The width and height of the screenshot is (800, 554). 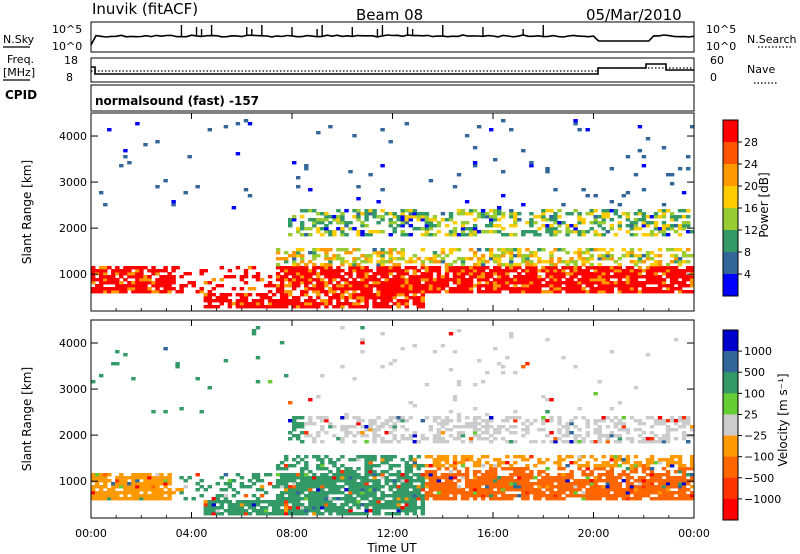 I want to click on colorbar-tick-label: −500, so click(x=759, y=478).